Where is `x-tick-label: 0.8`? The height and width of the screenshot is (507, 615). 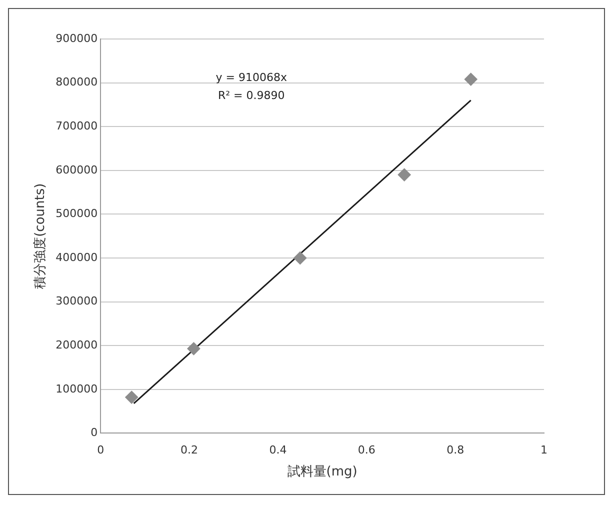 x-tick-label: 0.8 is located at coordinates (455, 450).